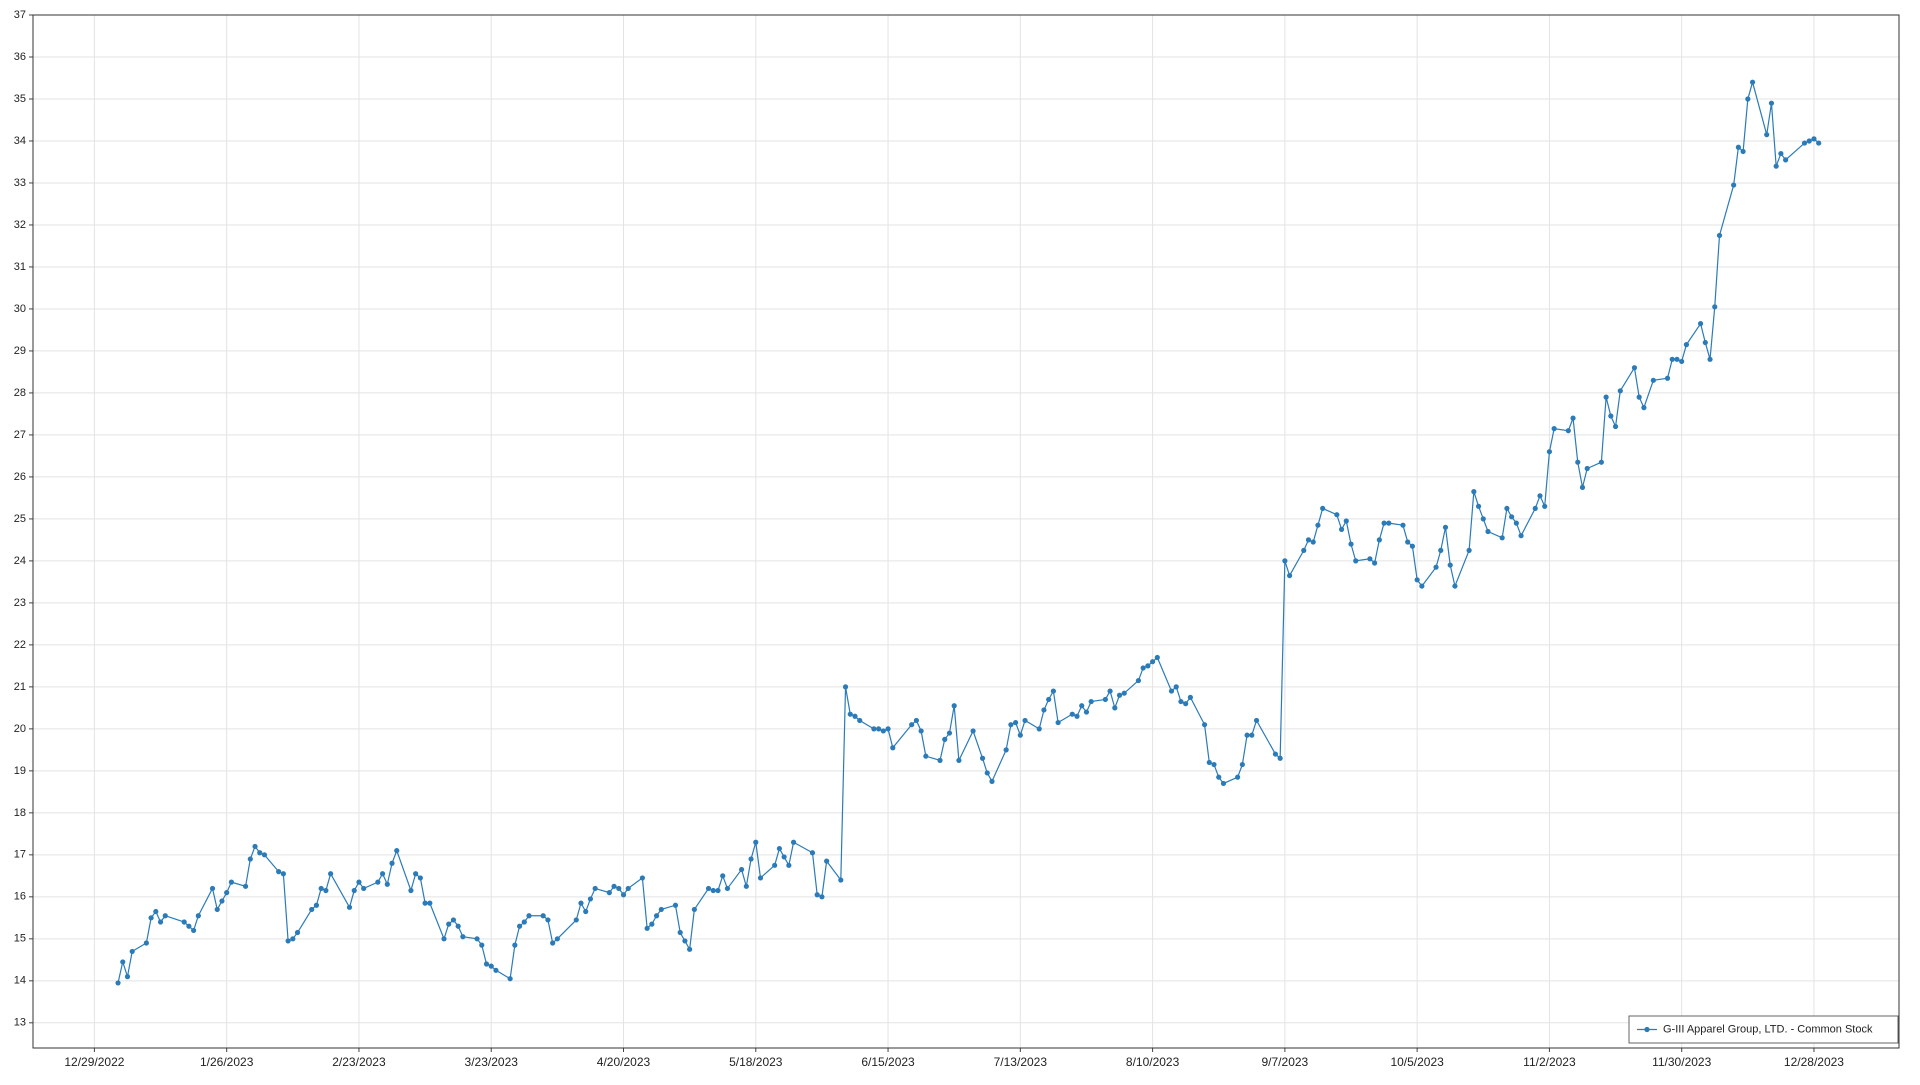 This screenshot has height=1085, width=1920. What do you see at coordinates (1768, 1029) in the screenshot?
I see `legend-label: G-III Apparel Group, LTD. - Common Stock` at bounding box center [1768, 1029].